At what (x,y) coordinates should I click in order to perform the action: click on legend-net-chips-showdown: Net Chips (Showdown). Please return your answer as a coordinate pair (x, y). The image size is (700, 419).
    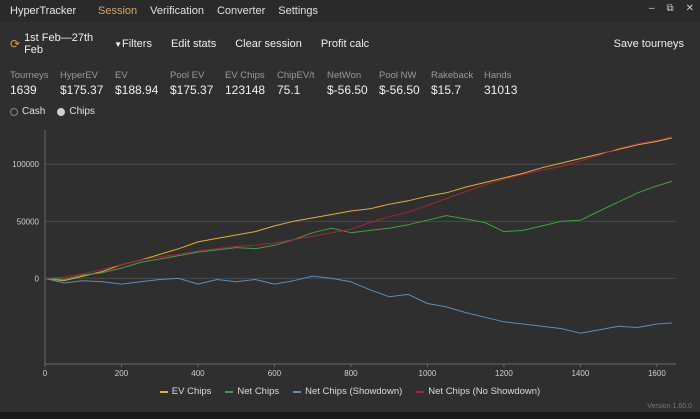
    Looking at the image, I should click on (347, 391).